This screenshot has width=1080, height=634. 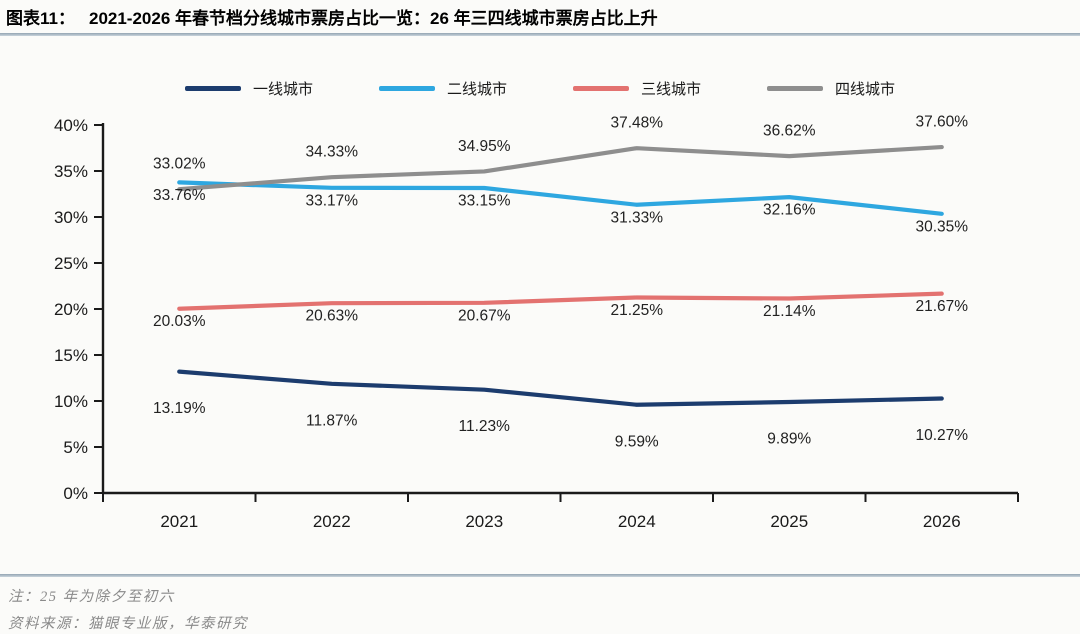 I want to click on y-axis-tick-label: 40%, so click(x=71, y=125).